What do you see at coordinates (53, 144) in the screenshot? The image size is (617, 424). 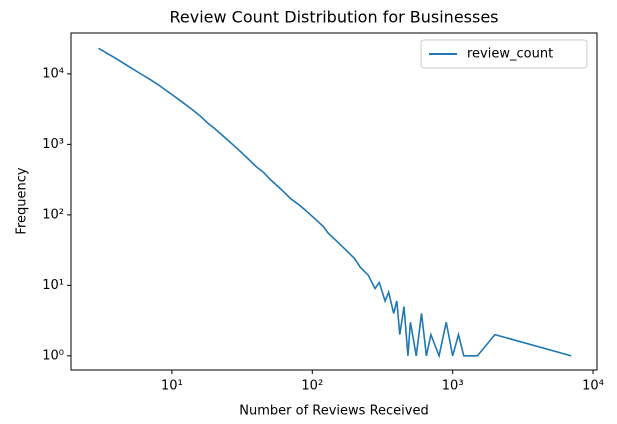 I see `y-tick-label: 10³` at bounding box center [53, 144].